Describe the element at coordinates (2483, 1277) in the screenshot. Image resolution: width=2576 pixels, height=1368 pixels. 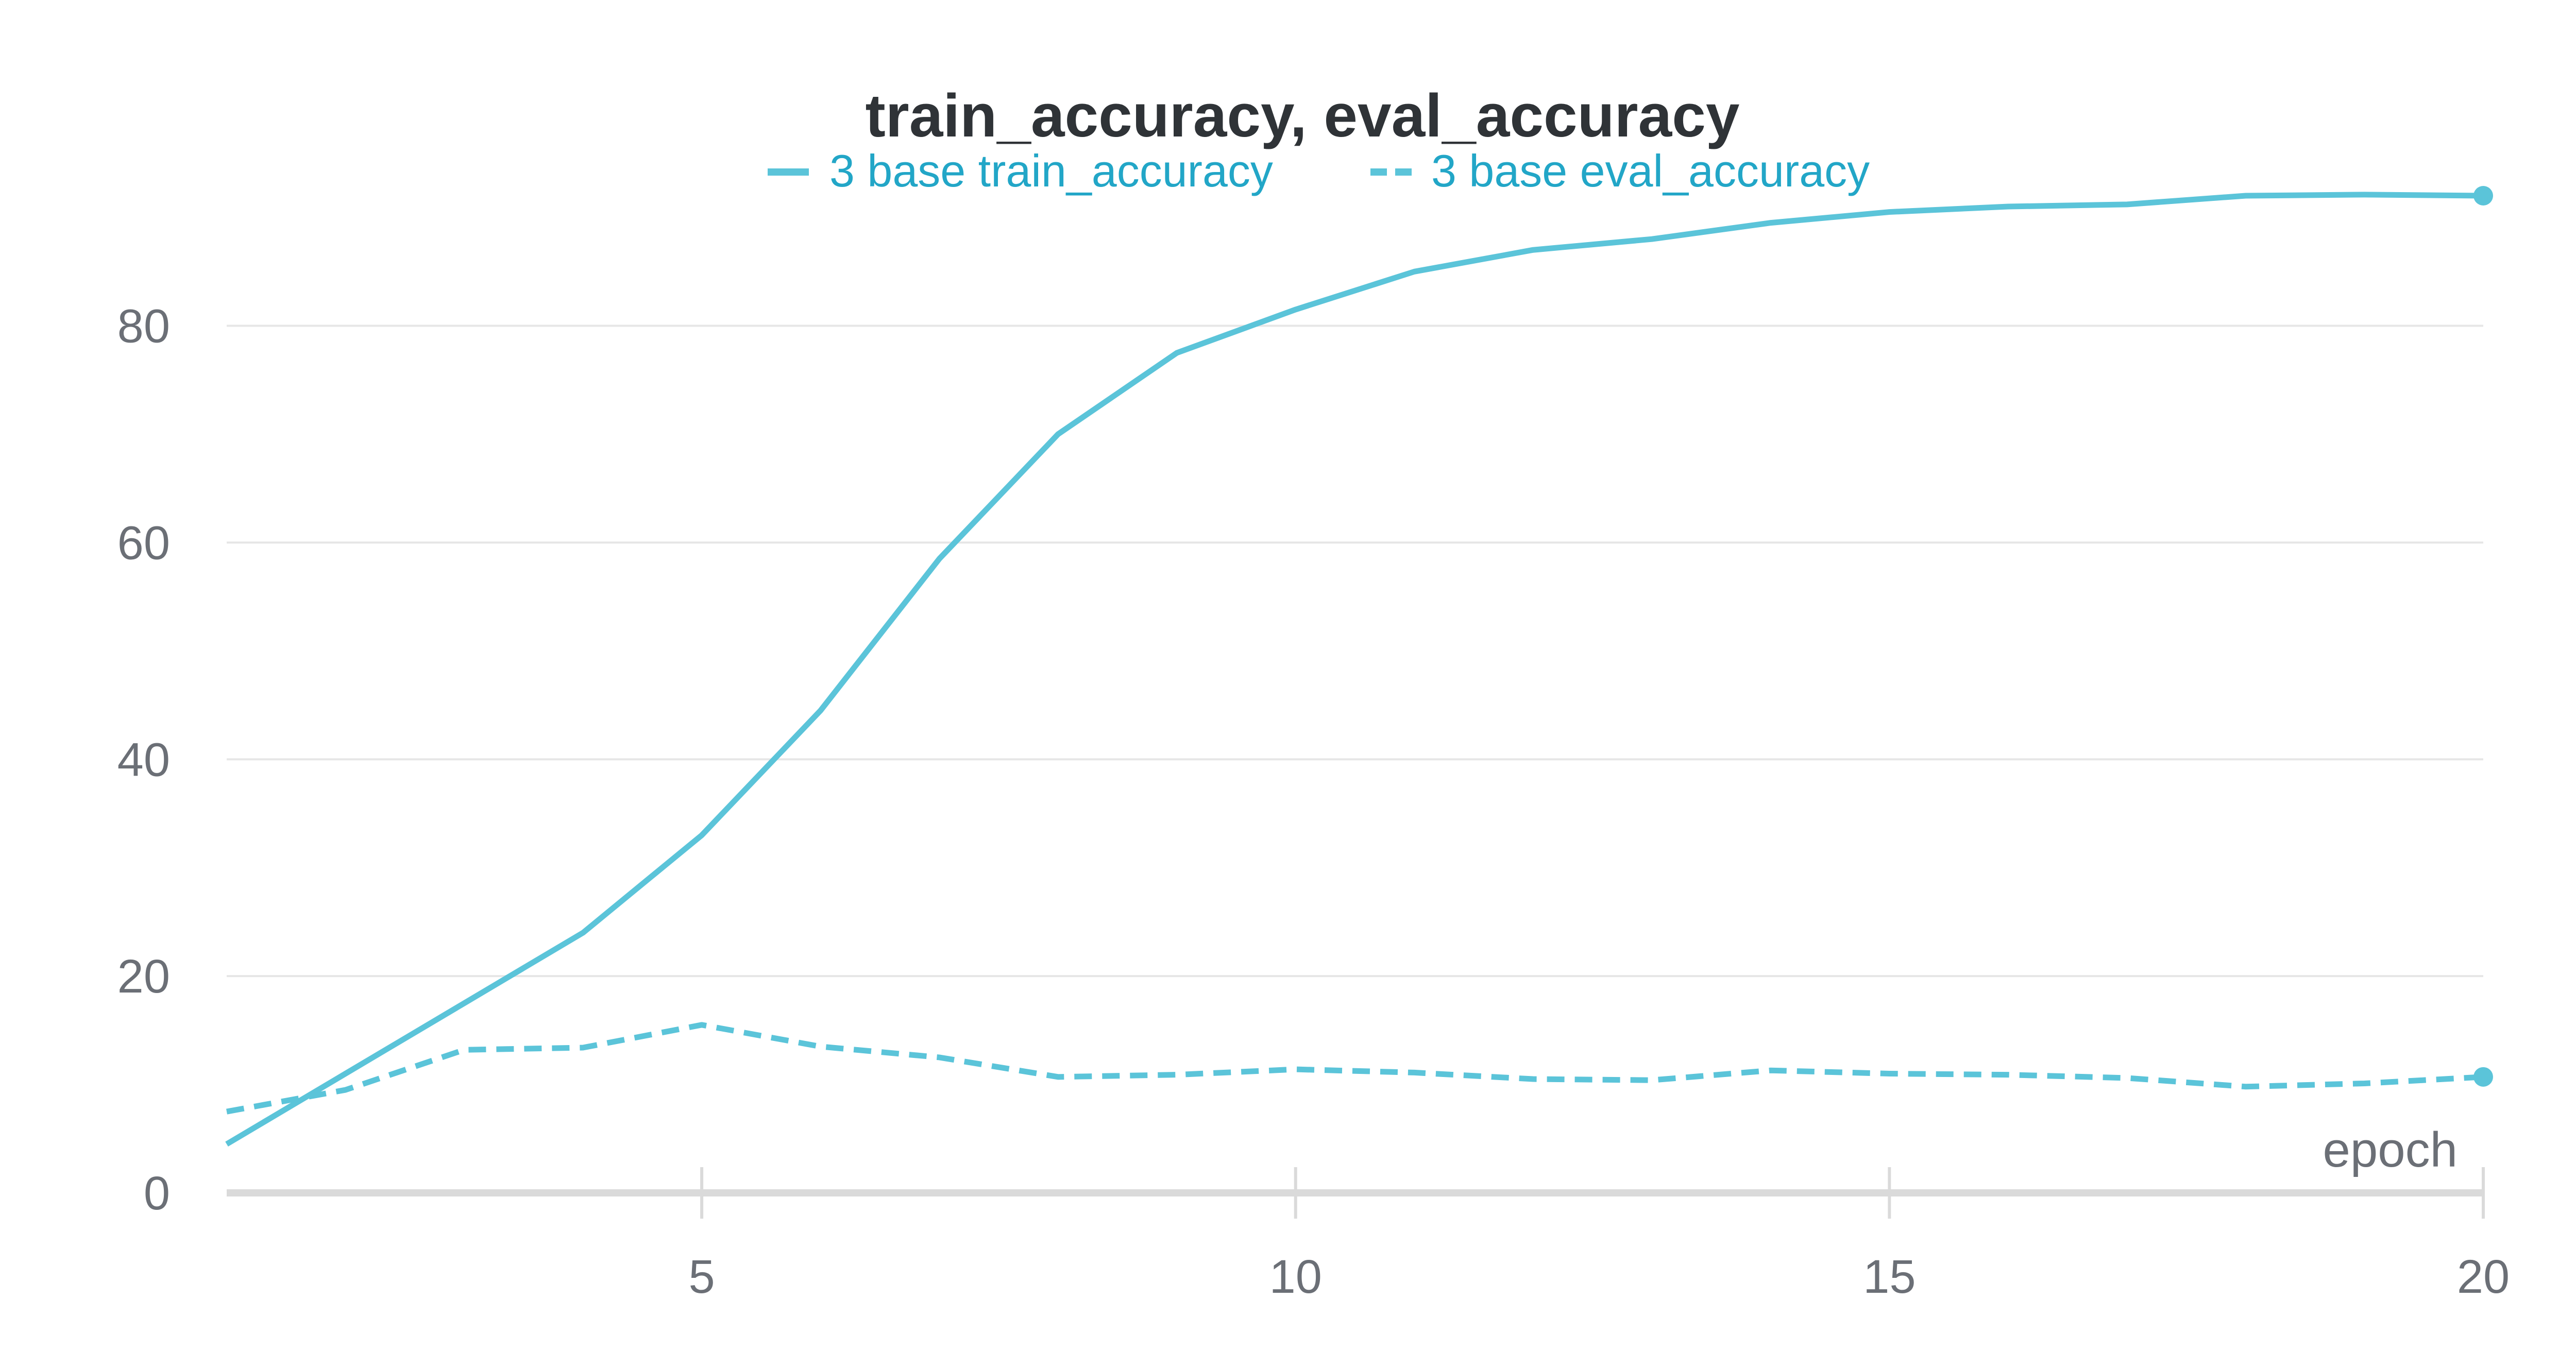
I see `x-tick-label: 20` at that location.